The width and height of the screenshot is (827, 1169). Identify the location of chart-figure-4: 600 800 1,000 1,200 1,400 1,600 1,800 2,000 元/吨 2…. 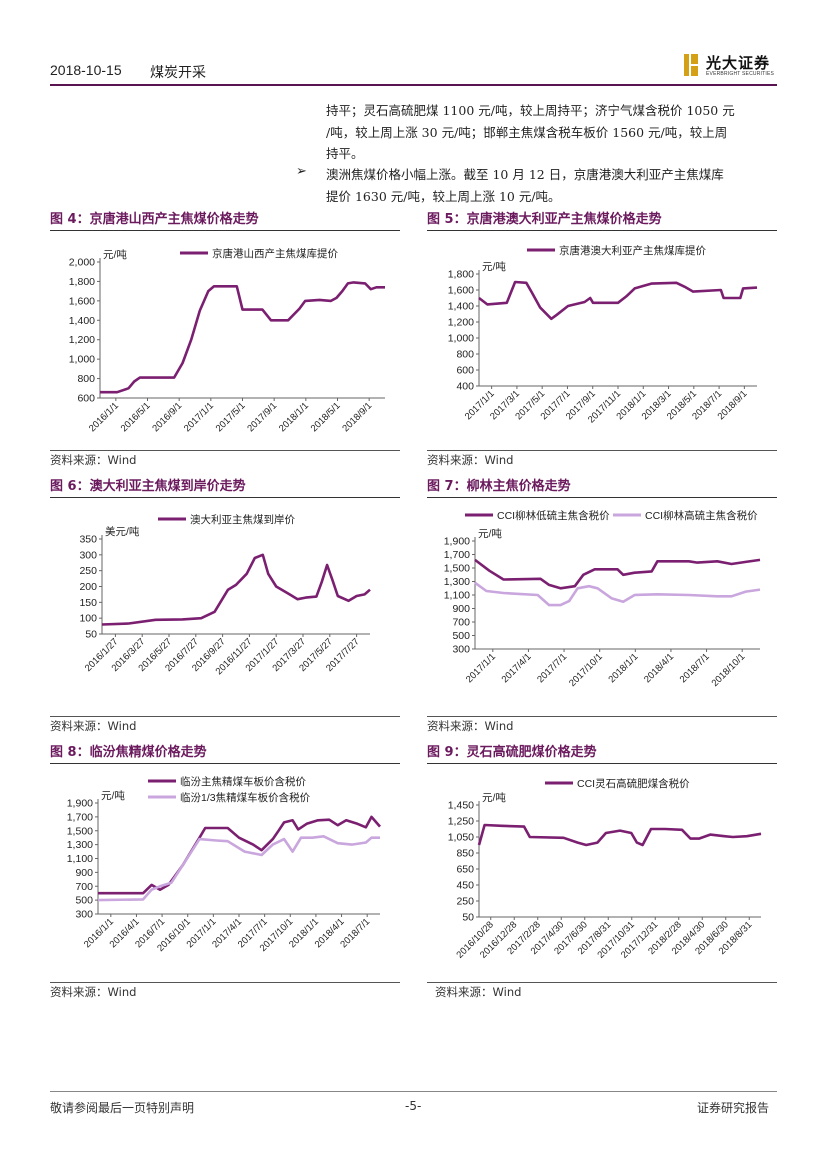
(227, 340).